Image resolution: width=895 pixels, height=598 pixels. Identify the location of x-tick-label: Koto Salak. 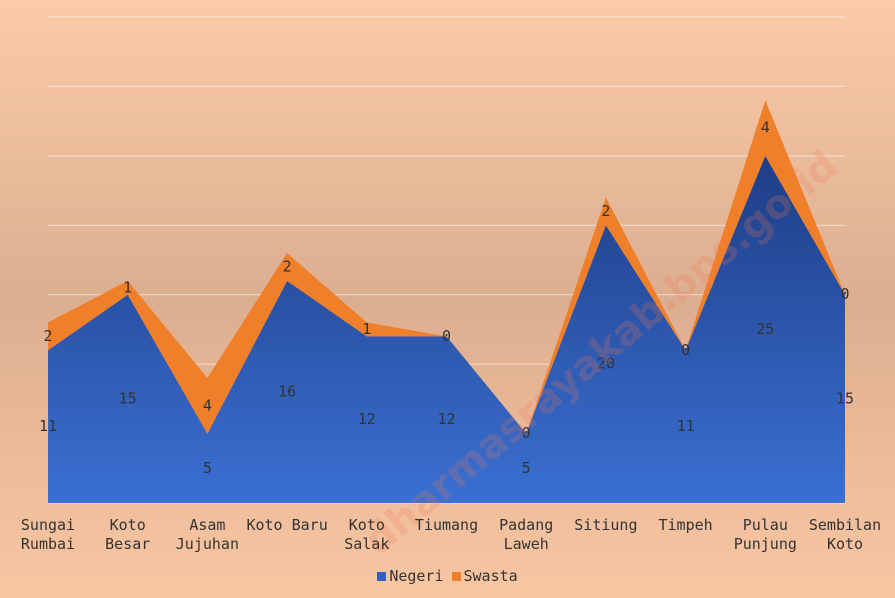
(367, 534).